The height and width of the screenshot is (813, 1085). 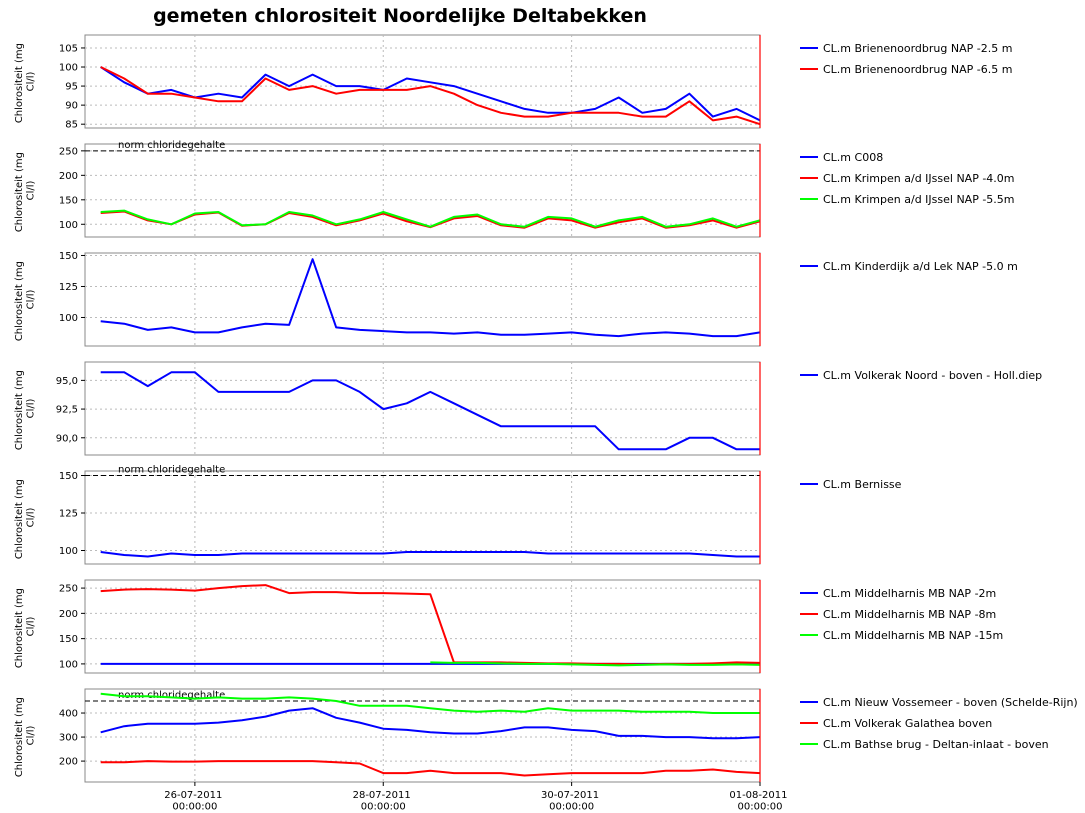 What do you see at coordinates (759, 801) in the screenshot?
I see `x-tick-label: 01-08-2011 00:00:00` at bounding box center [759, 801].